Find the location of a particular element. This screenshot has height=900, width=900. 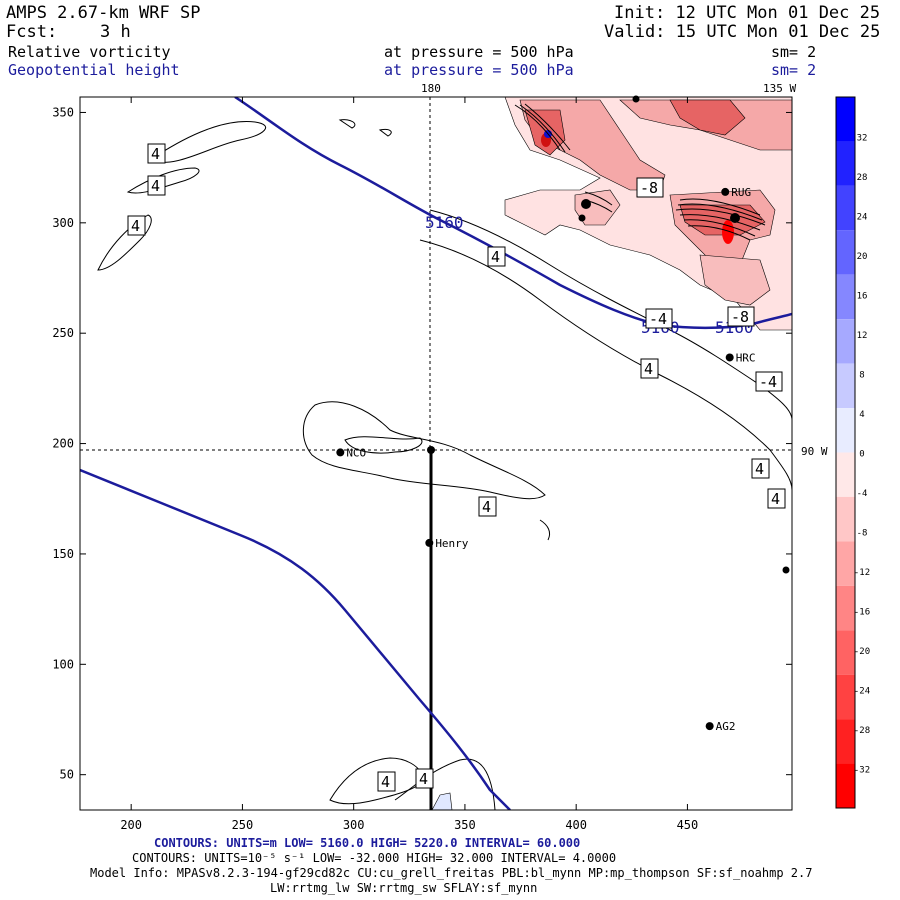

y-tick-label: 250 is located at coordinates (63, 333).